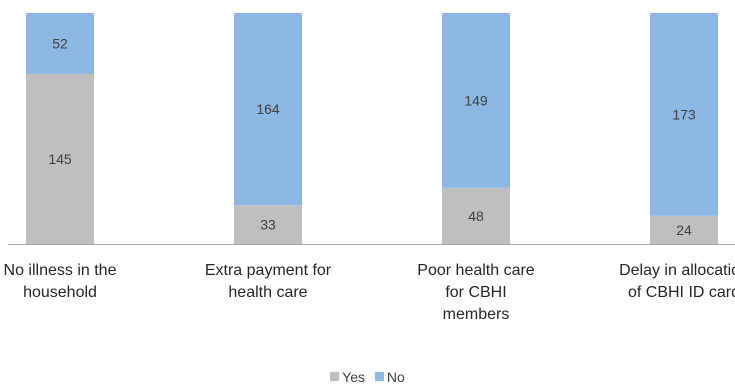 Image resolution: width=735 pixels, height=385 pixels. I want to click on data-label: 173, so click(684, 114).